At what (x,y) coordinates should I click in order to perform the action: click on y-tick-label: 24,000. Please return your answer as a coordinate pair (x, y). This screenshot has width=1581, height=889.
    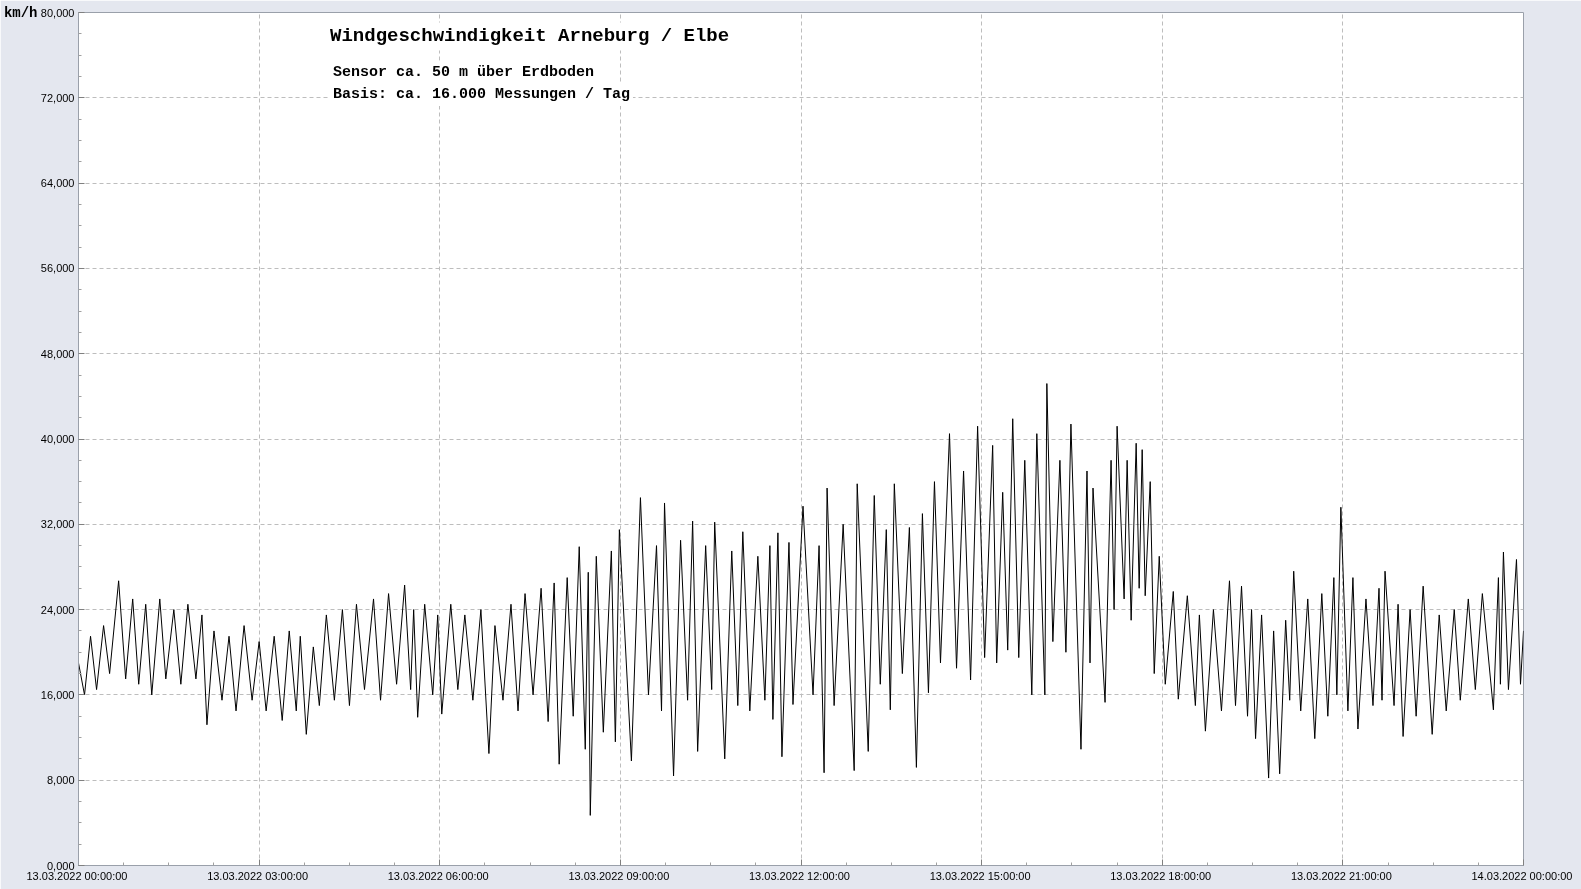
    Looking at the image, I should click on (57, 609).